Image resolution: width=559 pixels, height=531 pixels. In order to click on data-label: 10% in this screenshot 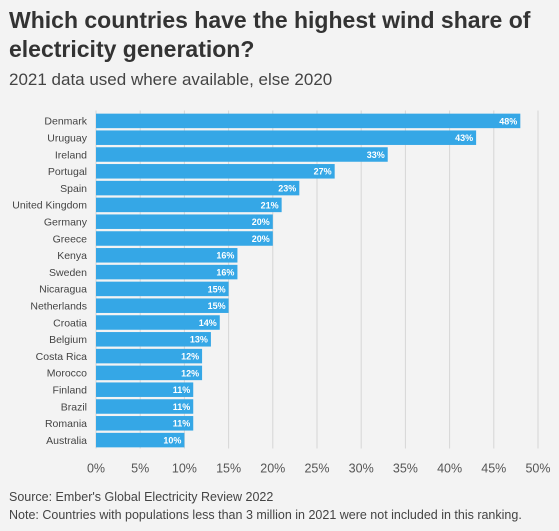, I will do `click(172, 441)`.